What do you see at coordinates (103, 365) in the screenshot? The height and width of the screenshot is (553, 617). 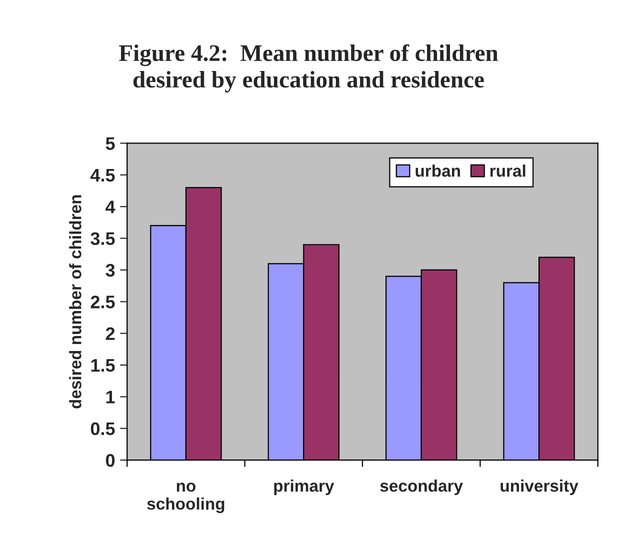 I see `y-tick-label: 1.5` at bounding box center [103, 365].